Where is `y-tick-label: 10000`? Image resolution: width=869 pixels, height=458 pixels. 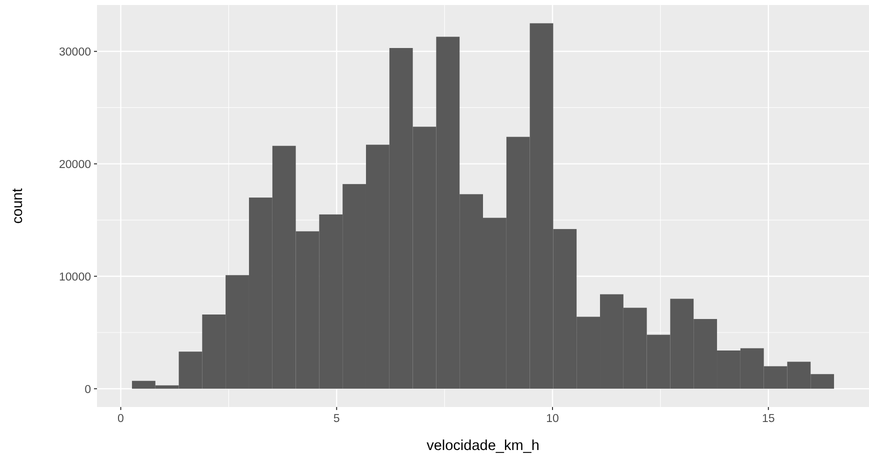
y-tick-label: 10000 is located at coordinates (75, 277).